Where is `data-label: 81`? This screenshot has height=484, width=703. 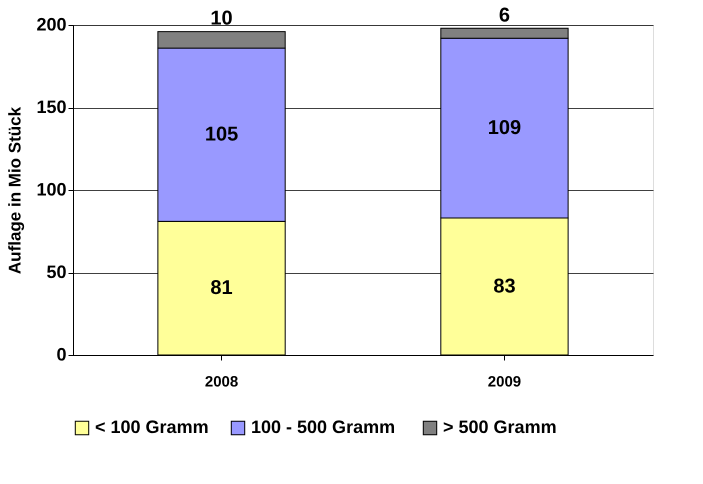 data-label: 81 is located at coordinates (221, 288).